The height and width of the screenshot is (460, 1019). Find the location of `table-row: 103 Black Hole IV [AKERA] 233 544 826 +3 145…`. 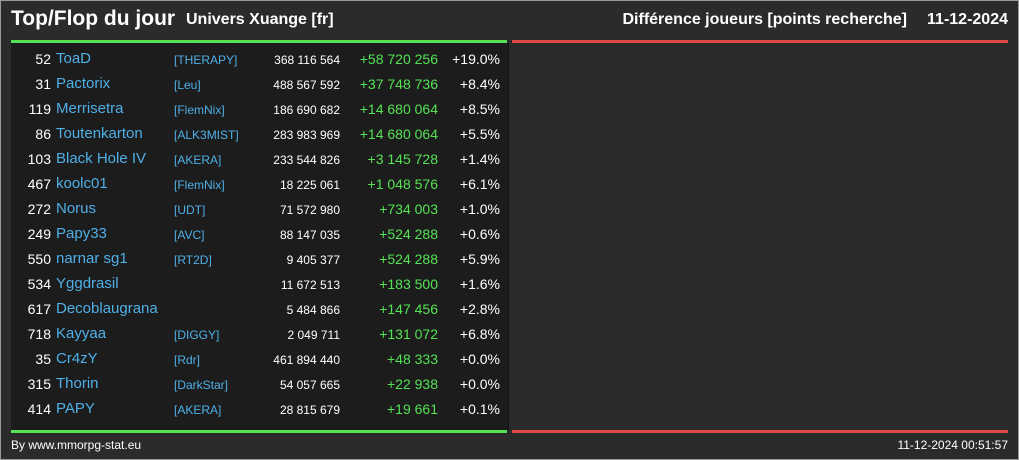

table-row: 103 Black Hole IV [AKERA] 233 544 826 +3 145… is located at coordinates (259, 159).